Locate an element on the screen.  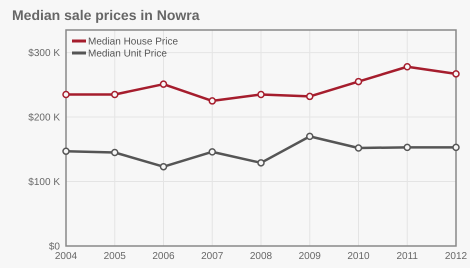
x-tick-label: 2011 is located at coordinates (407, 256).